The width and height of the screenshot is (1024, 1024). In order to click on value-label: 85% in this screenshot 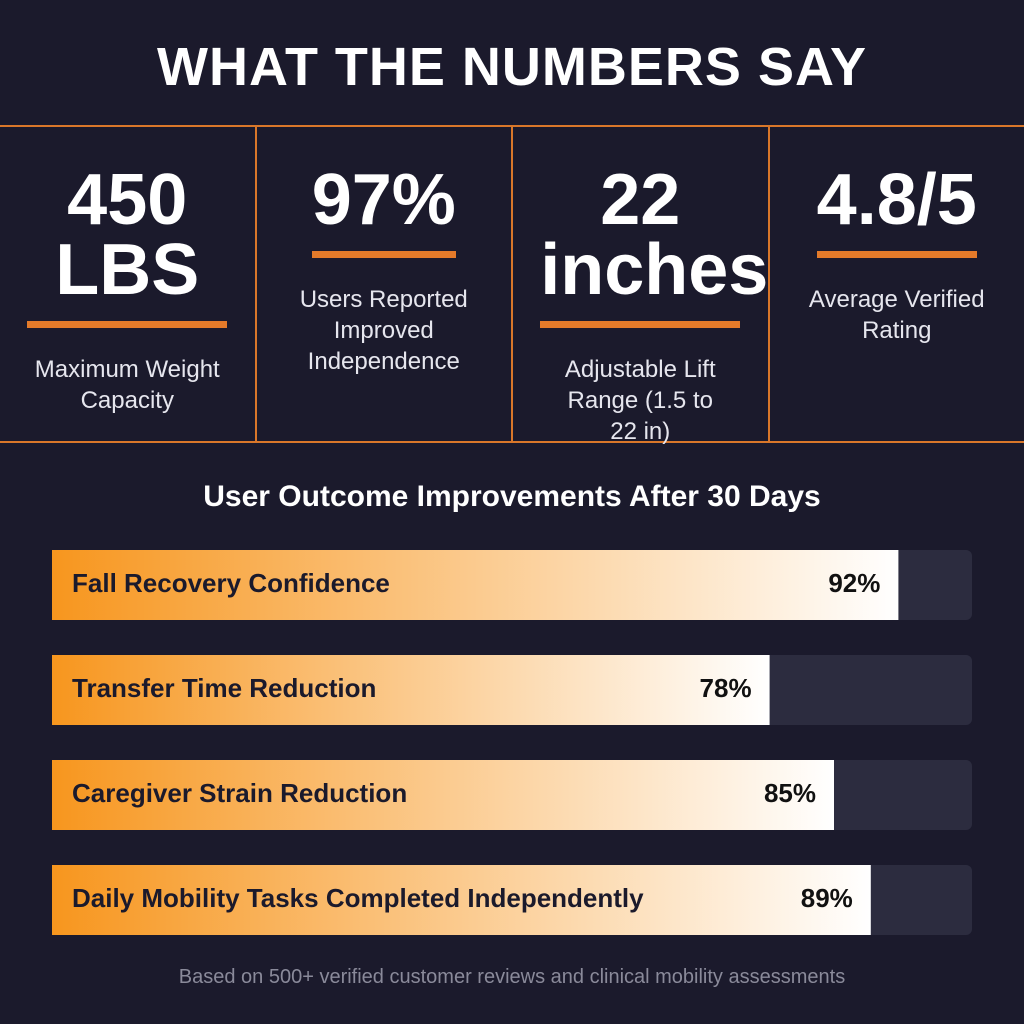, I will do `click(790, 793)`.